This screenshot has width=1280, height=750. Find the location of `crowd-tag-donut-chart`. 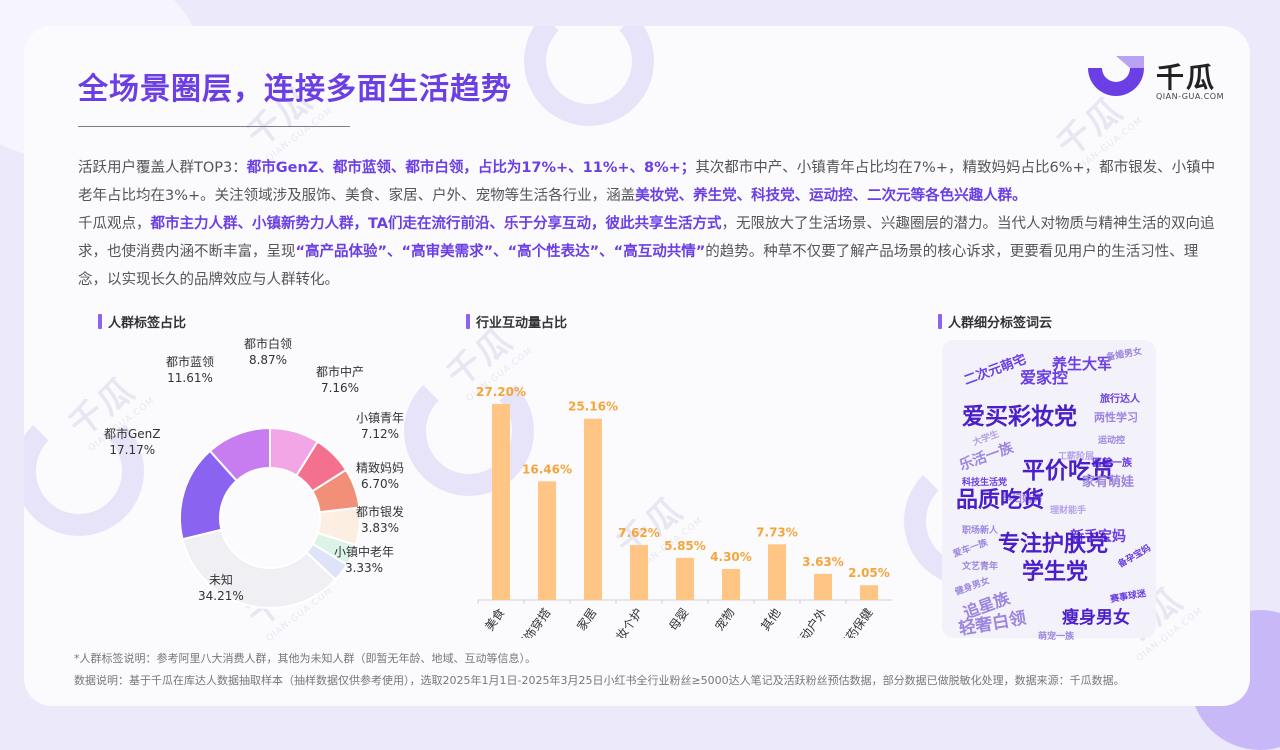

crowd-tag-donut-chart is located at coordinates (270, 517).